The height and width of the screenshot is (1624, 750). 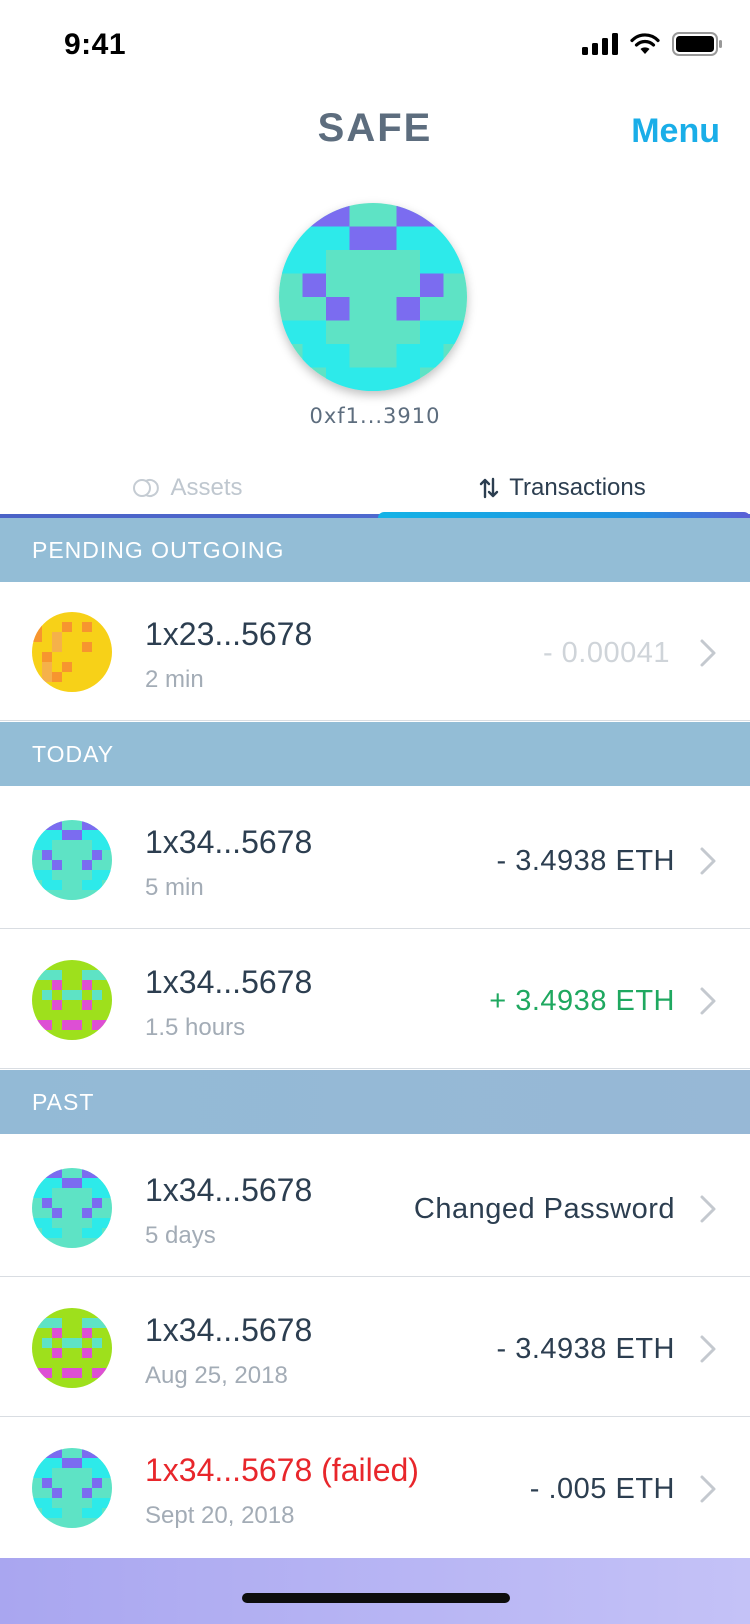 I want to click on identicon-image, so click(x=373, y=297).